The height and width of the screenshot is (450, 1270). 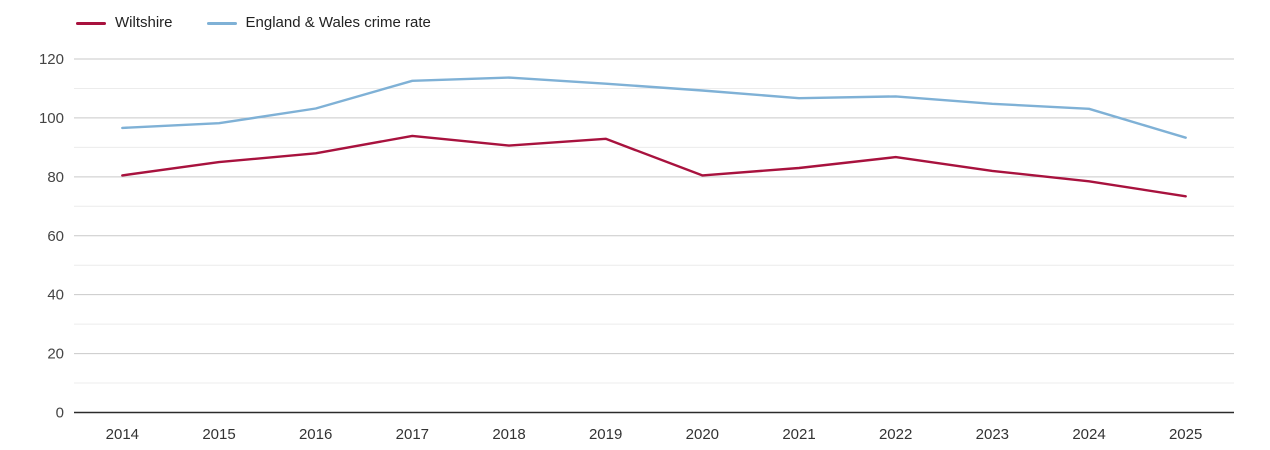 I want to click on x-tick-label-2017: 2017, so click(x=412, y=434).